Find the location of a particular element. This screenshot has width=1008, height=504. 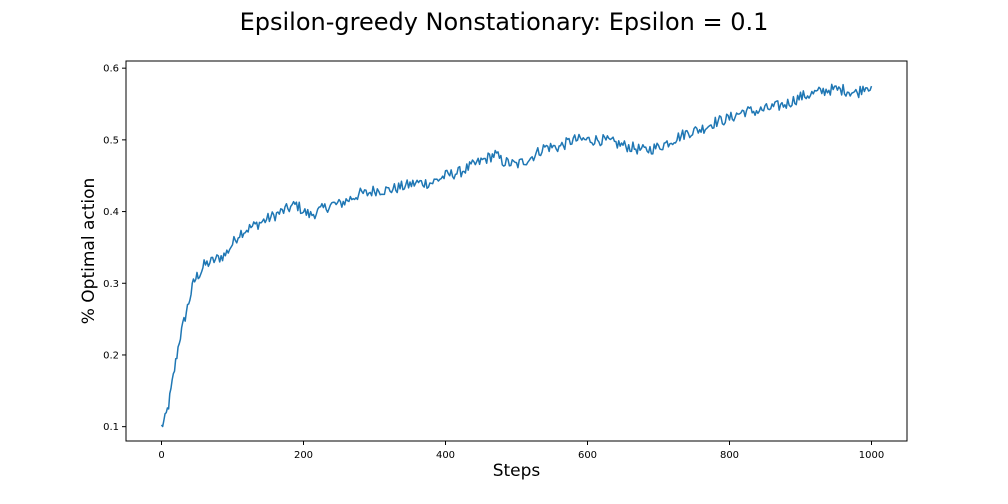

x-tick-label: 1000 is located at coordinates (871, 455).